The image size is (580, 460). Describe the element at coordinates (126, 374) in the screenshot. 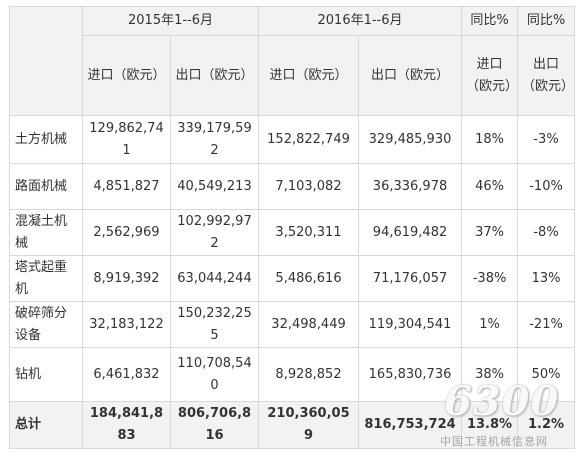

I see `cell-import-2015: 6,461,832` at that location.